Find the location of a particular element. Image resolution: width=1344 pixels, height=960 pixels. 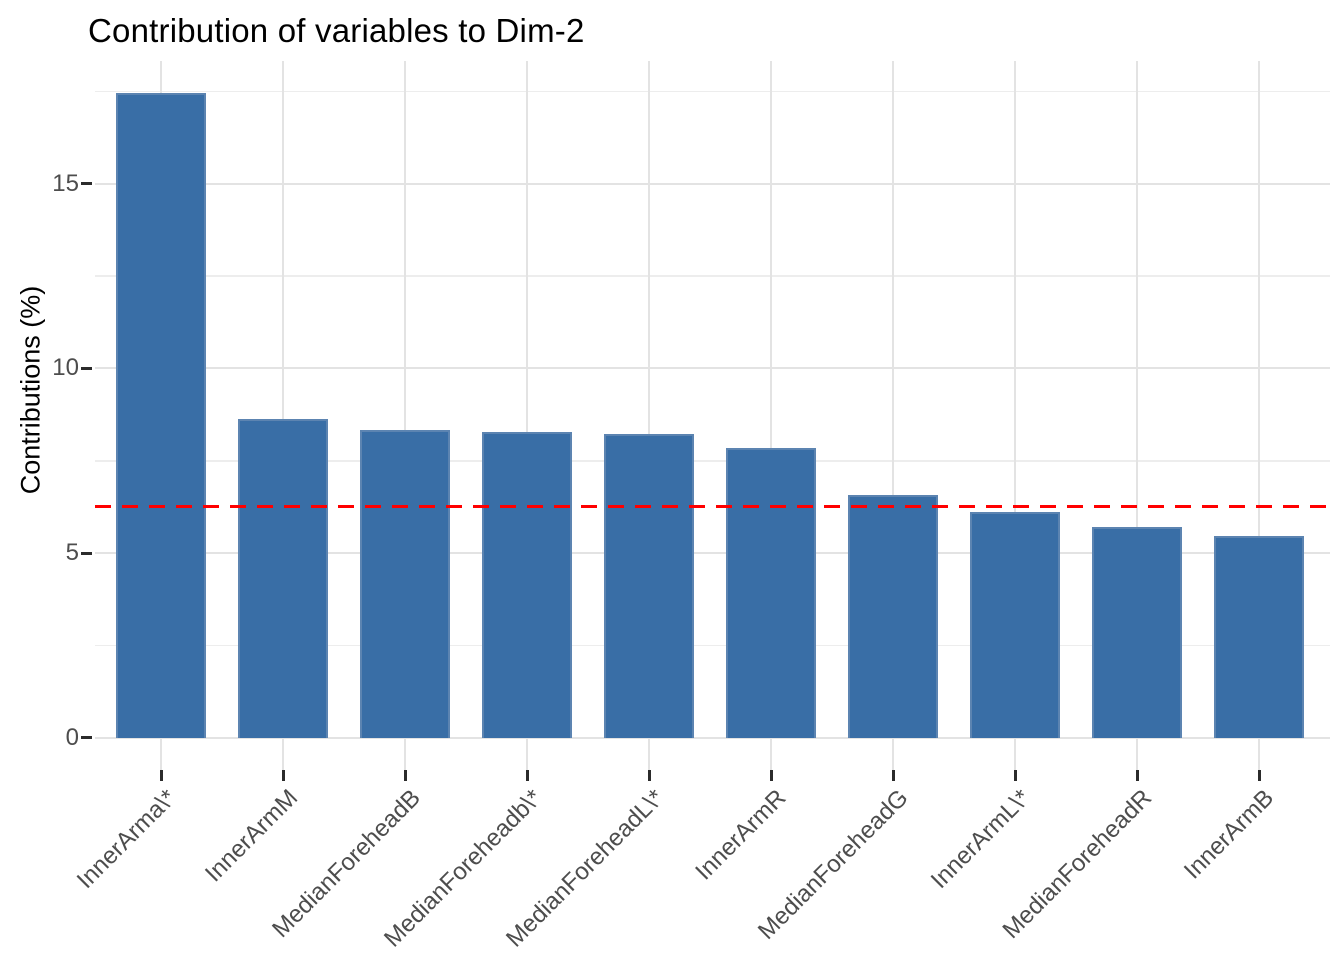

x-tick-label: InnerArmM is located at coordinates (252, 836).